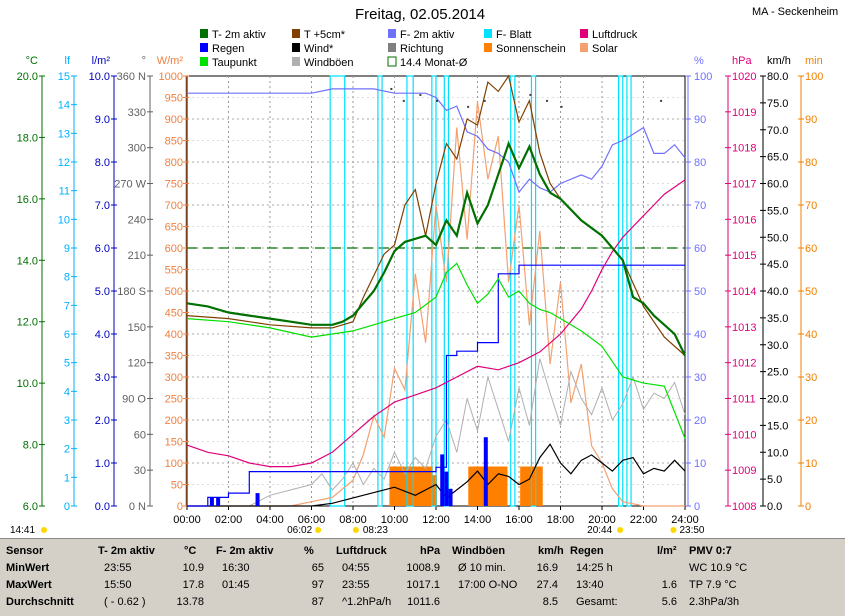  What do you see at coordinates (777, 211) in the screenshot?
I see `wind-axis-tick-label: 55.0` at bounding box center [777, 211].